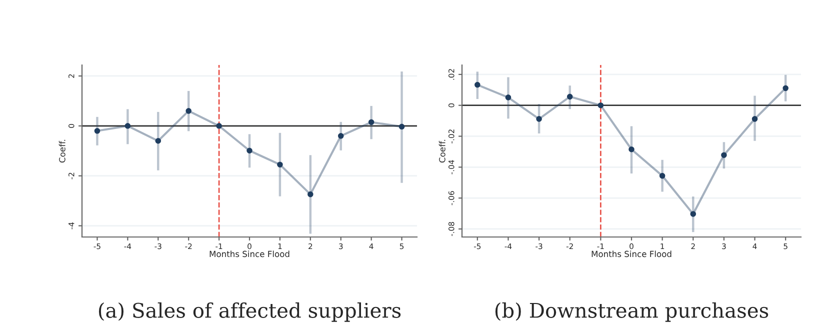 The width and height of the screenshot is (820, 330). I want to click on text: (b) Downstream purchases, so click(631, 312).